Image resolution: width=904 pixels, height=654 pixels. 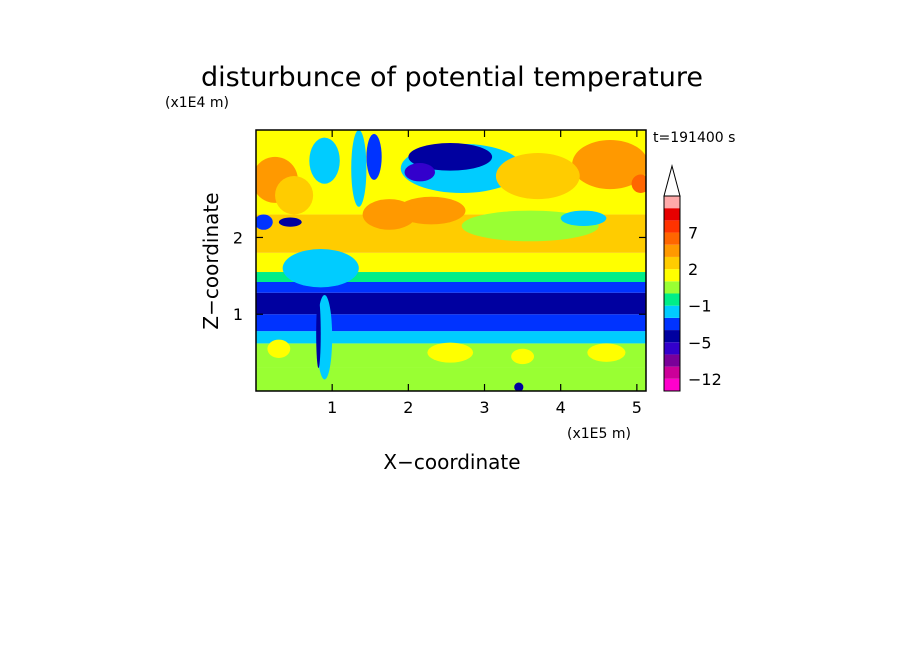 I want to click on y-tick-label: 2, so click(x=238, y=237).